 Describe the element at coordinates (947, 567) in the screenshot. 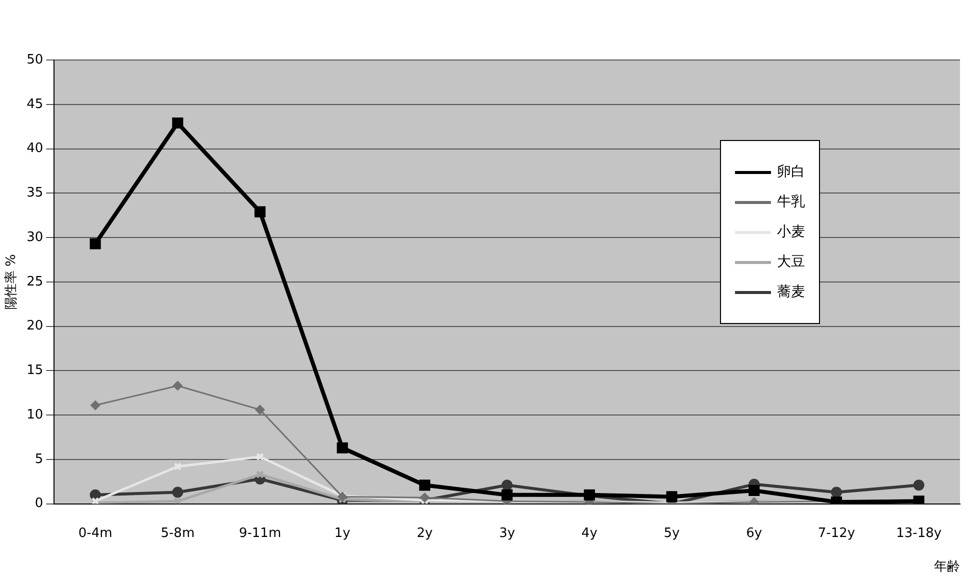

I see `x-axis-title: 年齢` at that location.